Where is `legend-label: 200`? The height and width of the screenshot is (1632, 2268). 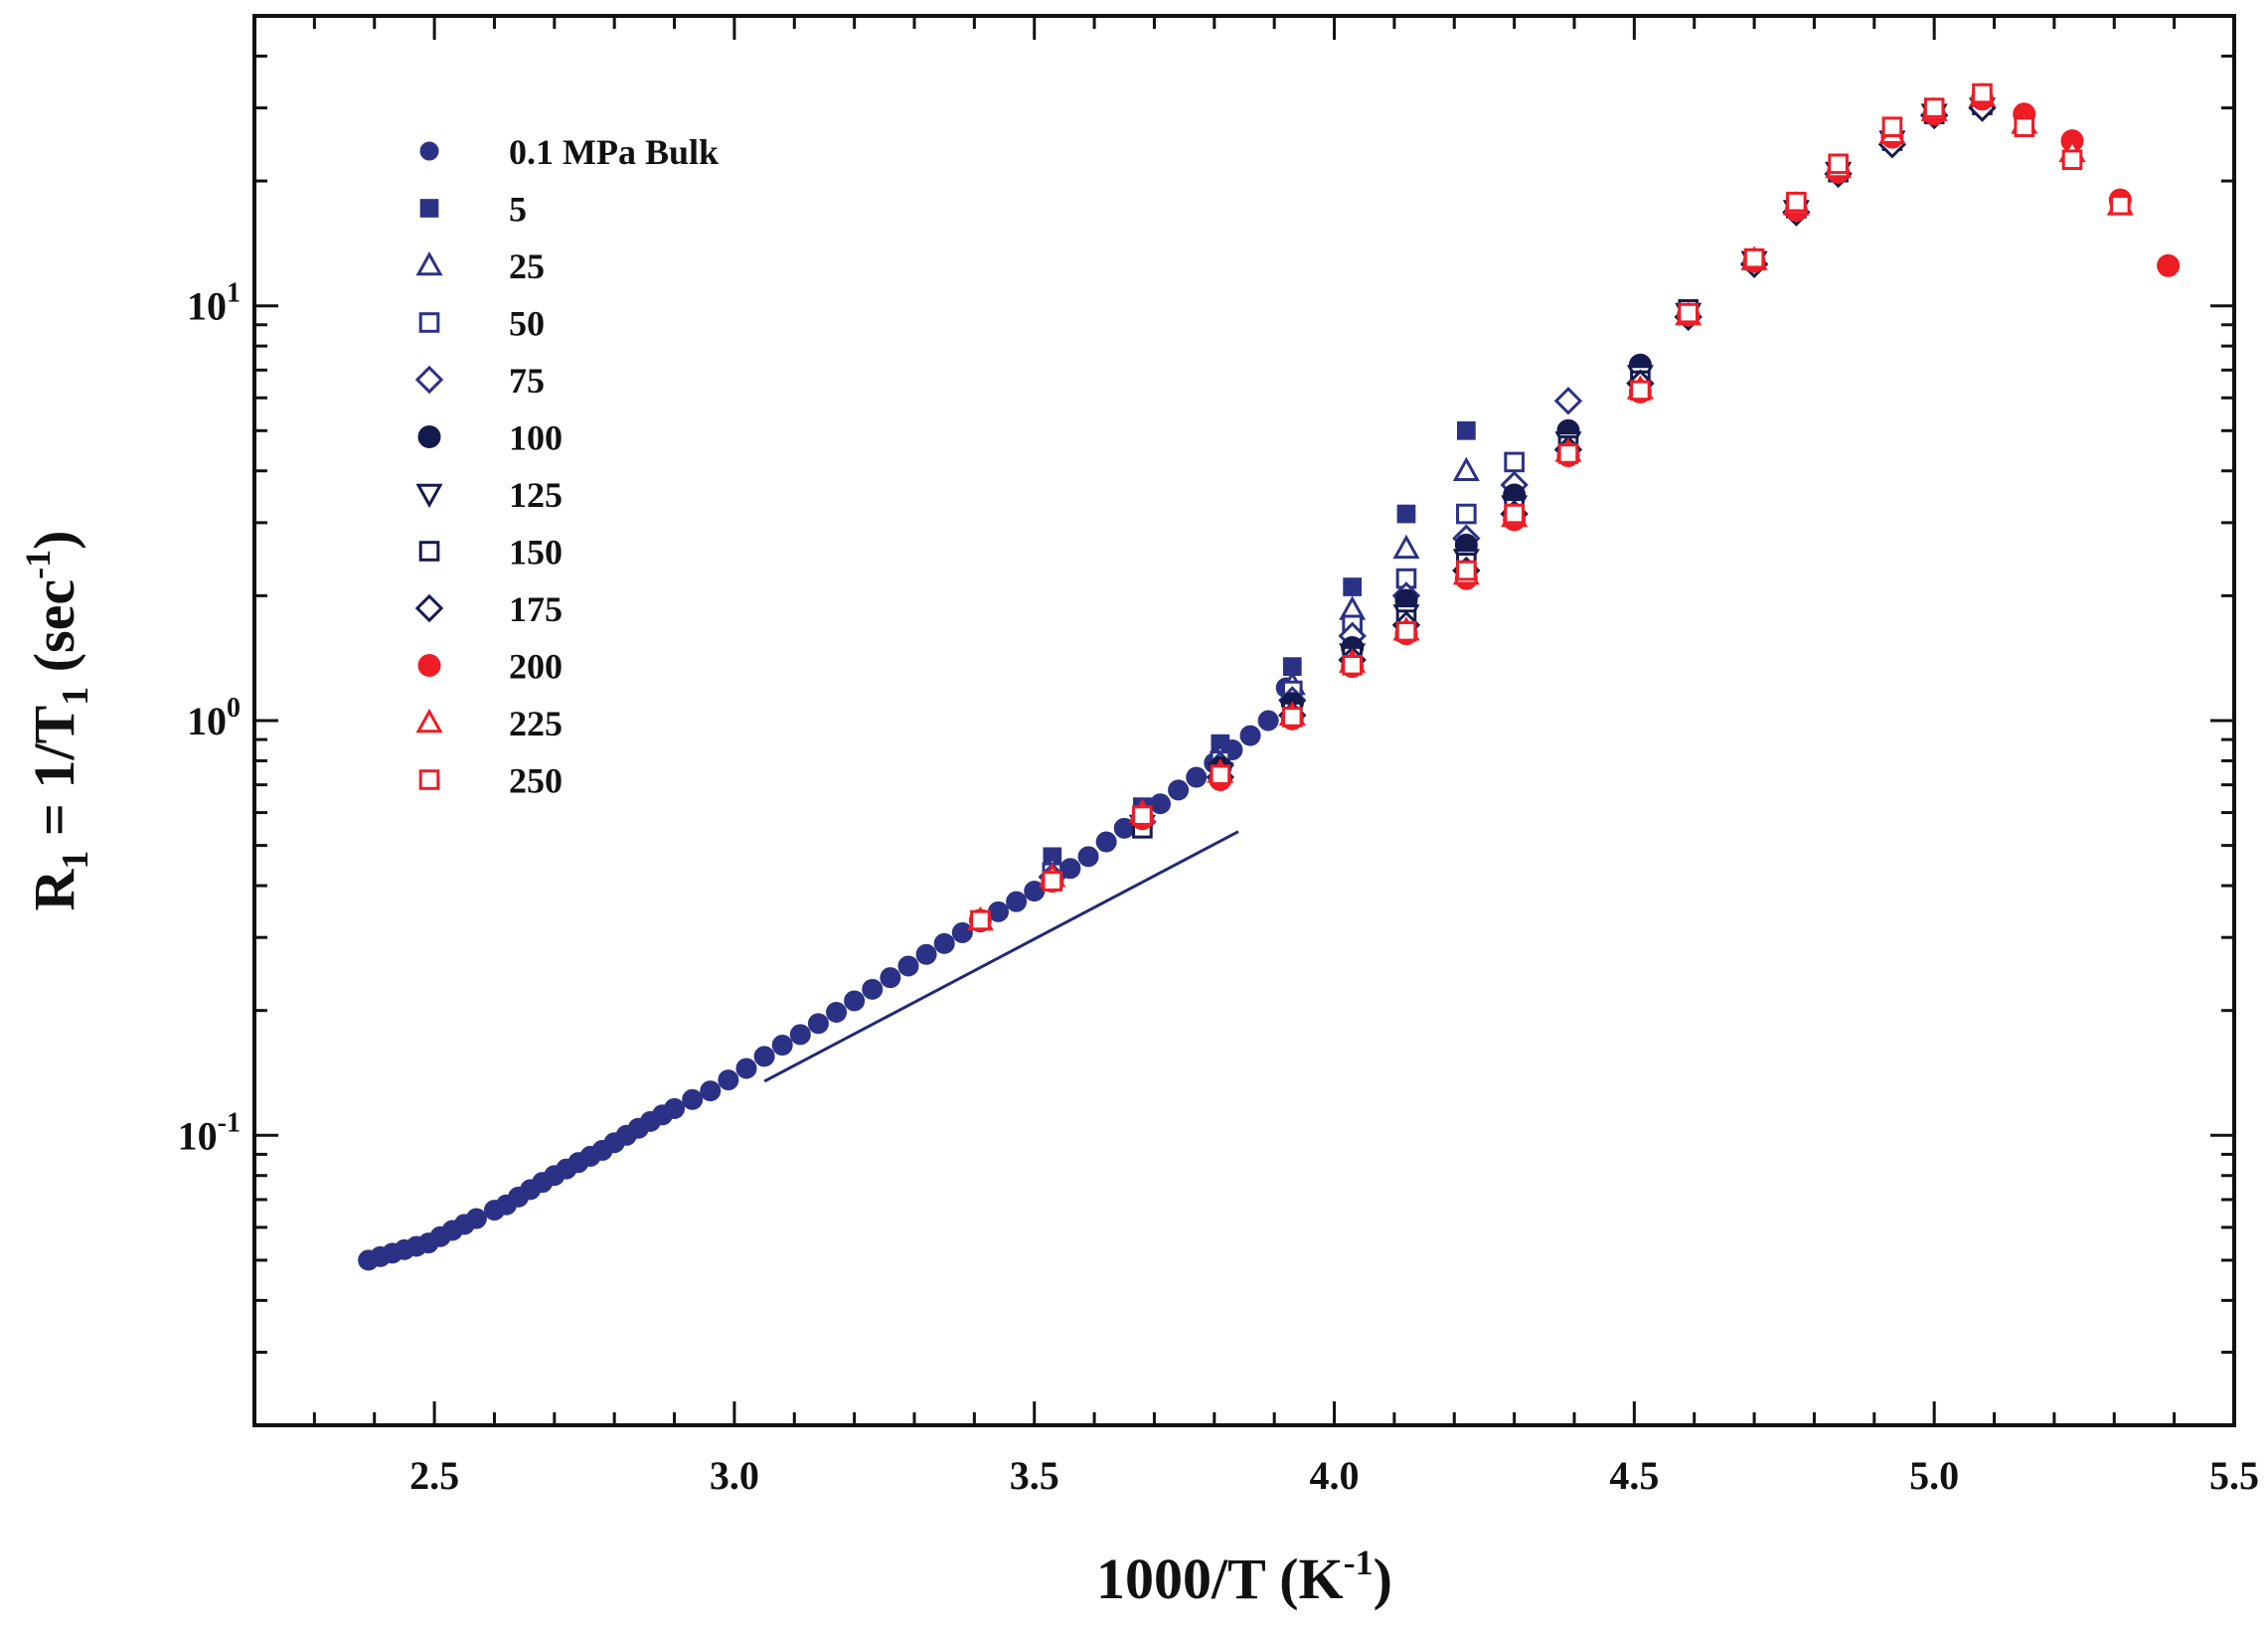 legend-label: 200 is located at coordinates (536, 667).